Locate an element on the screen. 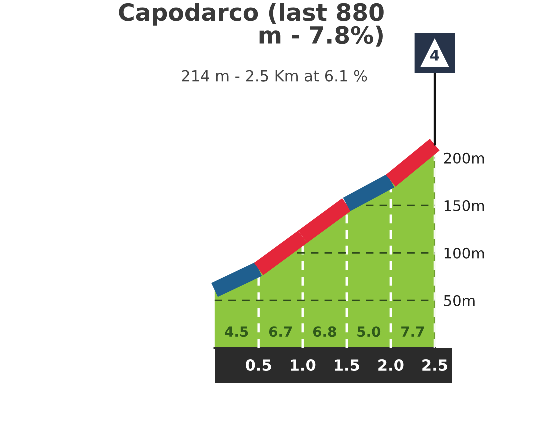 The width and height of the screenshot is (537, 423). y-tick-label: 150m is located at coordinates (464, 206).